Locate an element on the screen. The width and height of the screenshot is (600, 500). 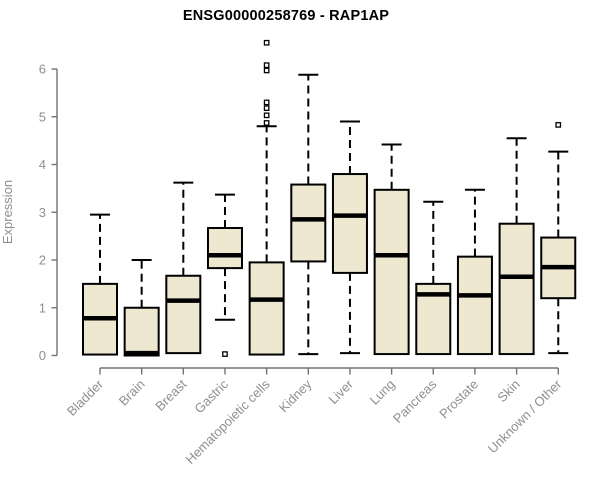
y-tick-label-0: 0 is located at coordinates (42, 355).